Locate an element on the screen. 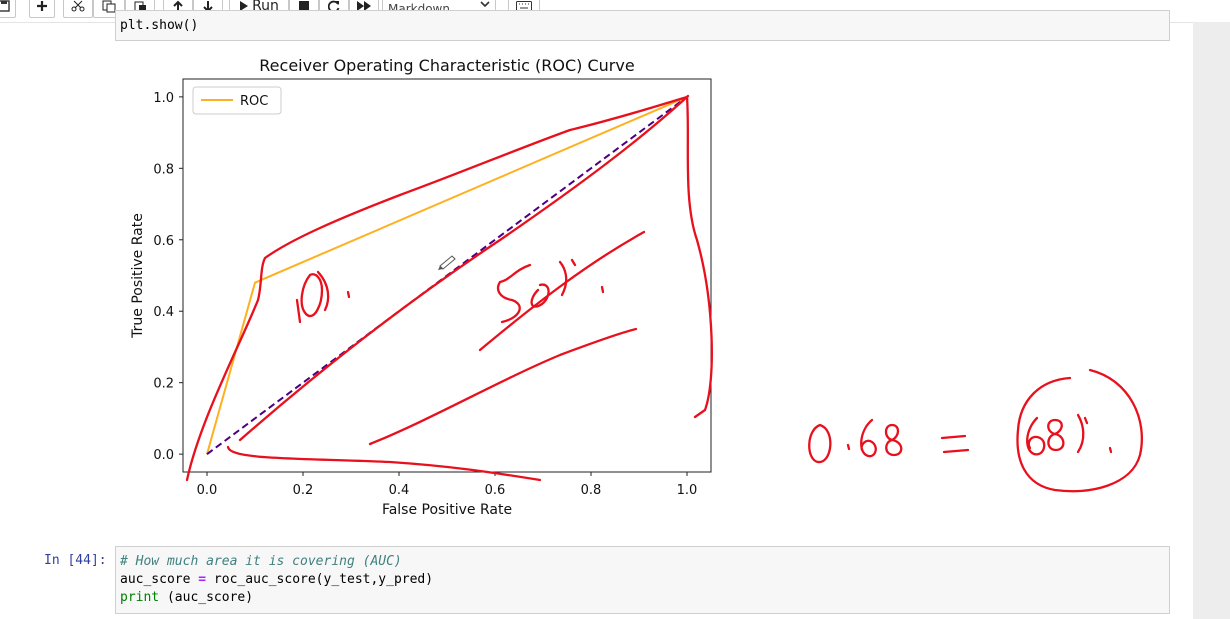 The image size is (1230, 619). ink-text-10-percent is located at coordinates (323, 297).